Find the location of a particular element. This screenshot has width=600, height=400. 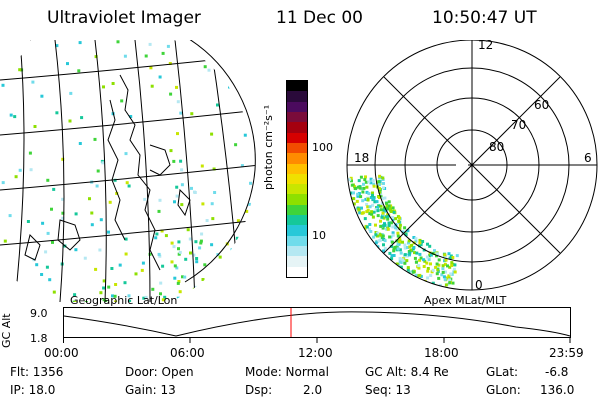

colorbar-tick-100: 100 is located at coordinates (322, 147).